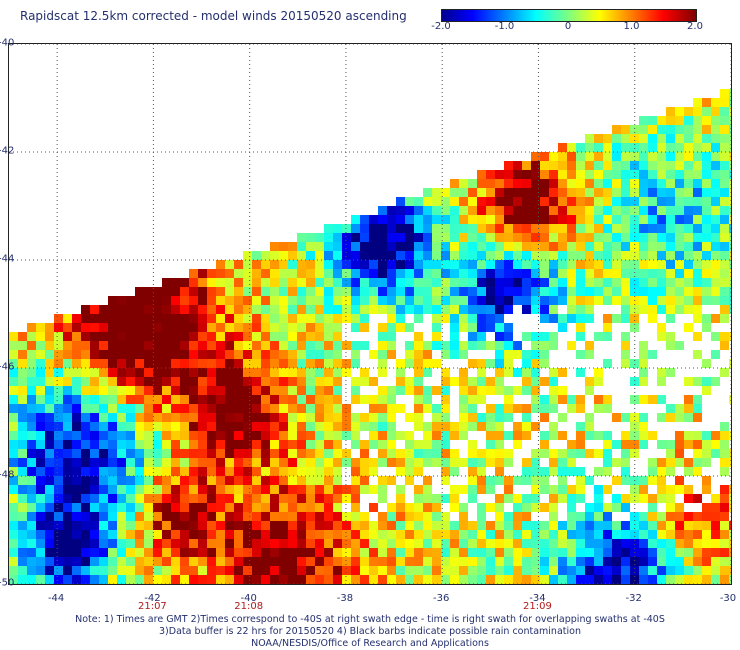 This screenshot has height=650, width=740. What do you see at coordinates (537, 606) in the screenshot?
I see `time-label: 21:09` at bounding box center [537, 606].